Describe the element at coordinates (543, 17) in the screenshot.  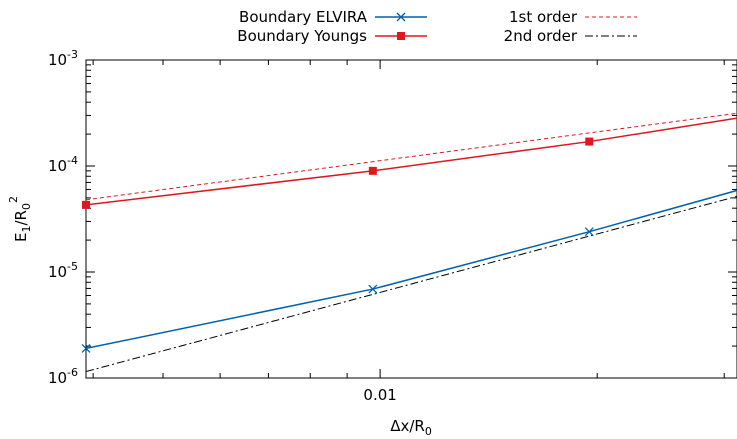
I see `legend-label-first-order: 1st order` at that location.